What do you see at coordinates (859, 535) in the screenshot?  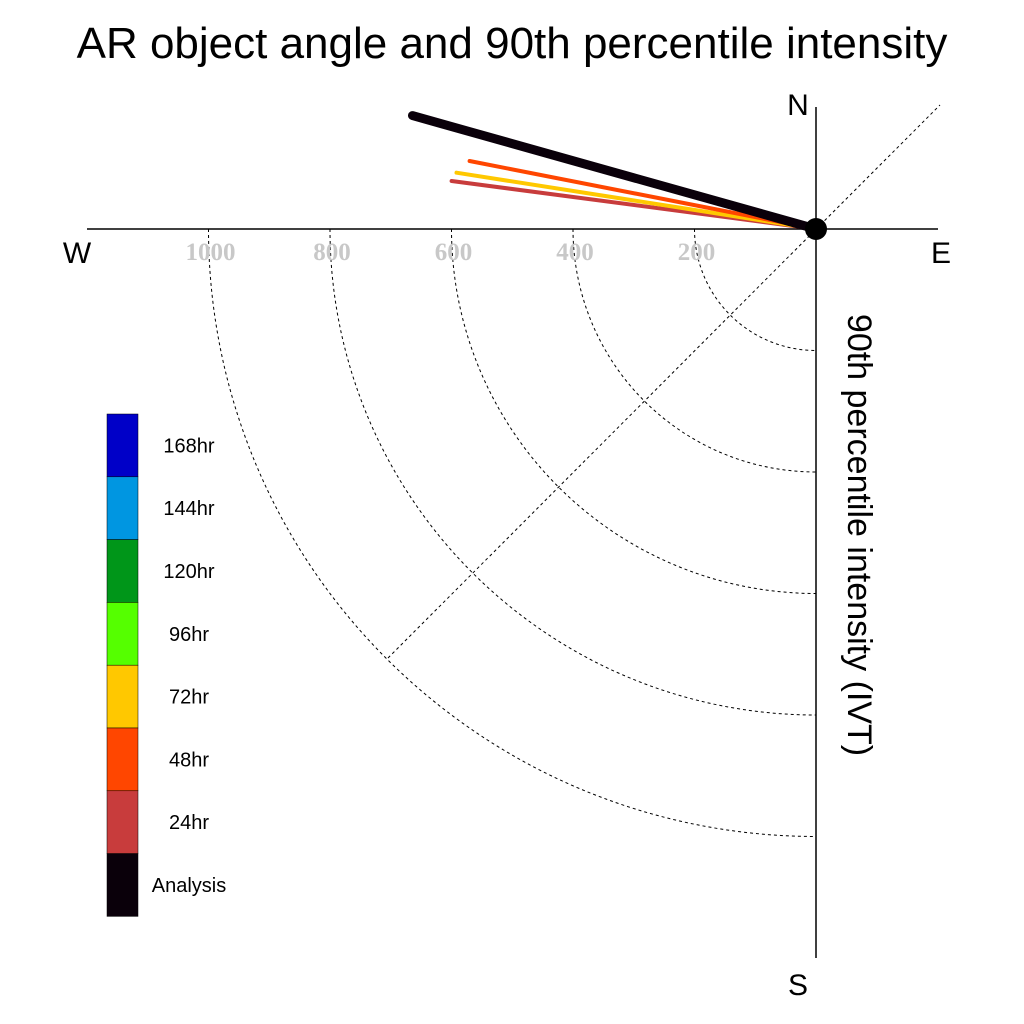 I see `radial-axis-label: 90th percentile intensity (IVT)` at bounding box center [859, 535].